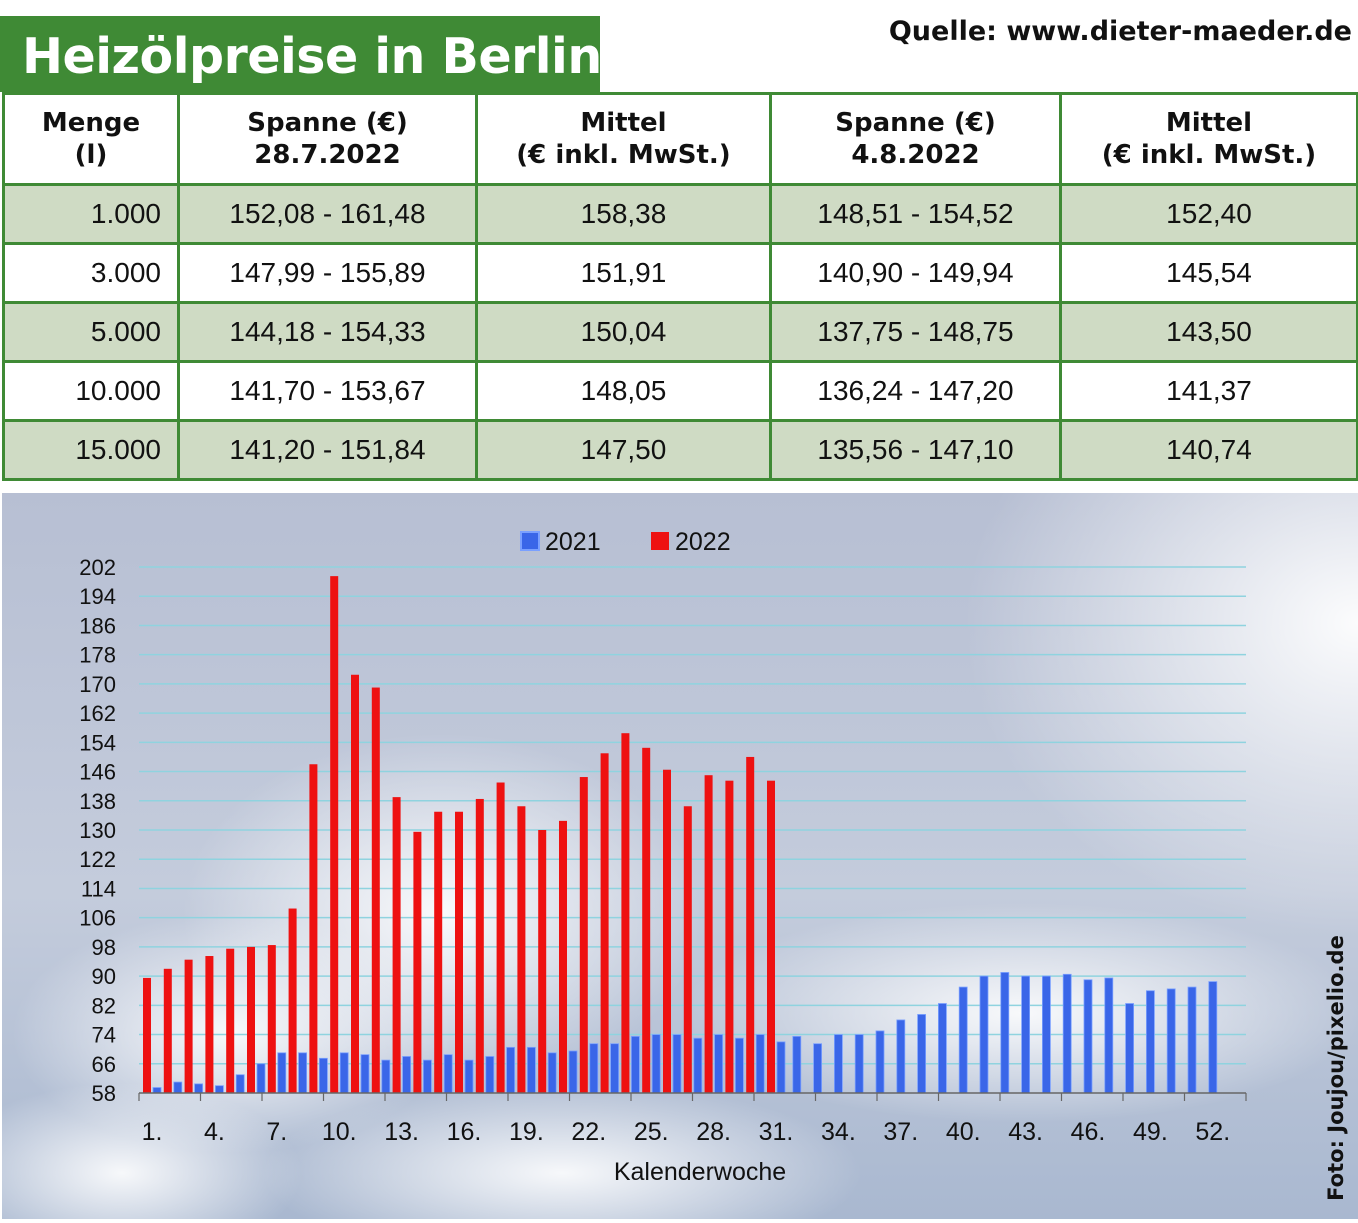 Image resolution: width=1358 pixels, height=1223 pixels. What do you see at coordinates (276, 1132) in the screenshot?
I see `x-tick-label: 7.` at bounding box center [276, 1132].